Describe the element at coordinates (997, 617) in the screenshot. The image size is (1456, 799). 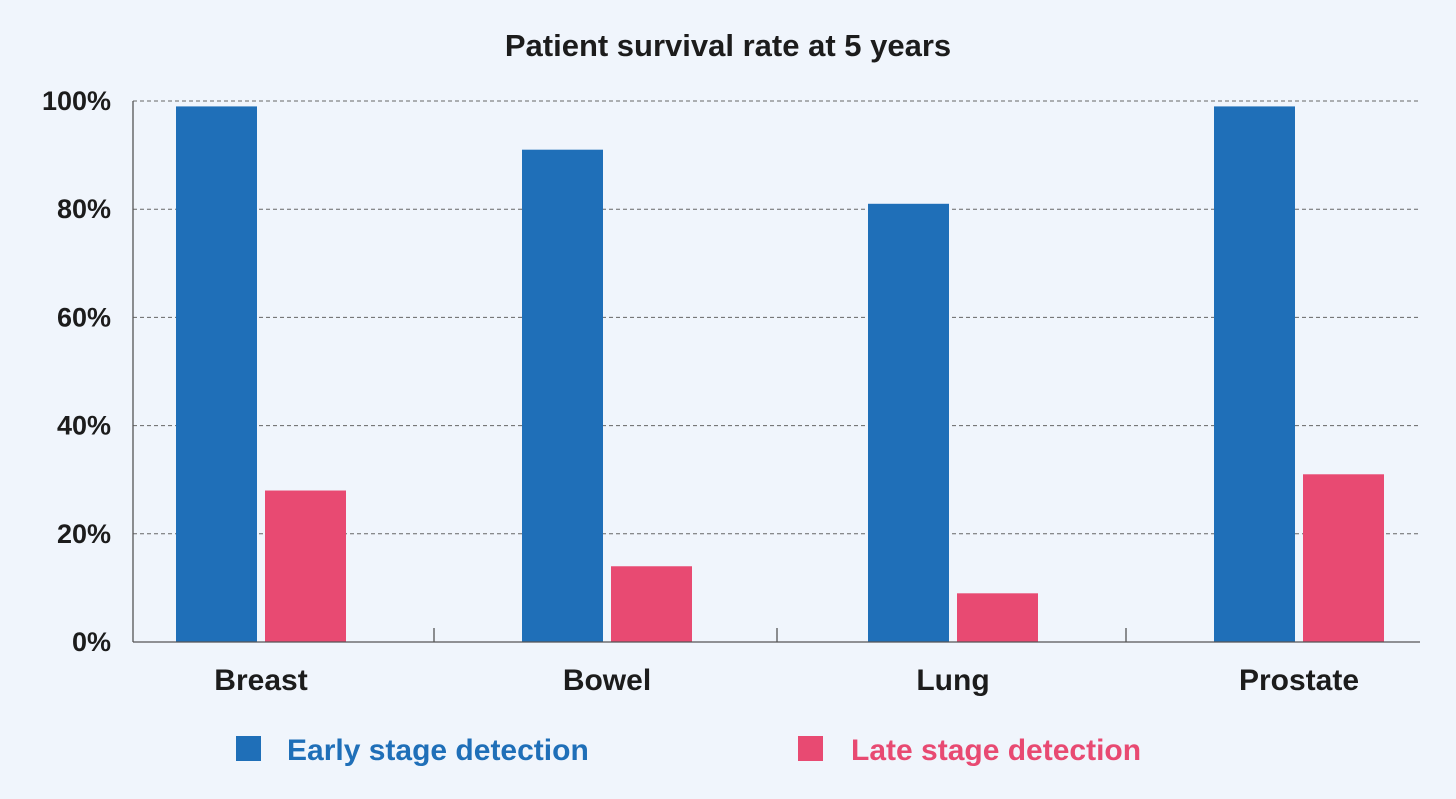
I see `bar-lung-late` at that location.